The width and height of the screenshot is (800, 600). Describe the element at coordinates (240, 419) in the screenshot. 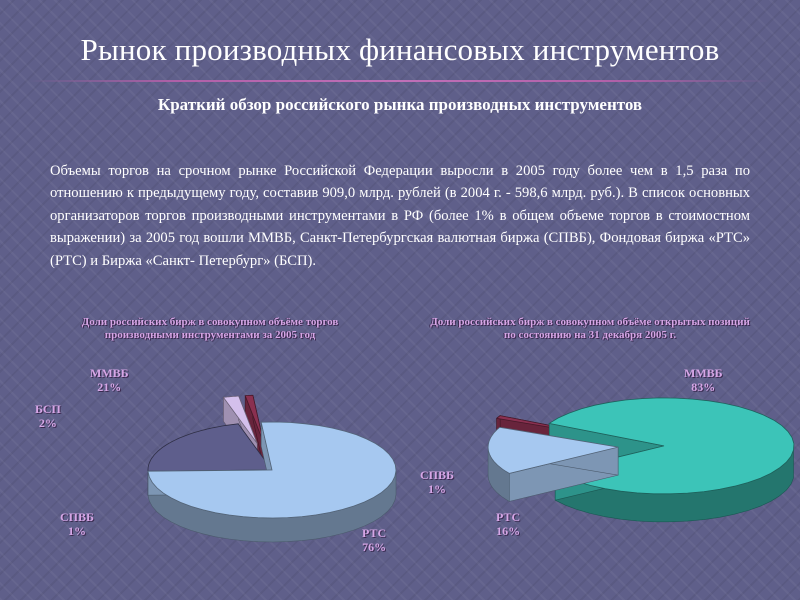

I see `pie-top-БСП` at that location.